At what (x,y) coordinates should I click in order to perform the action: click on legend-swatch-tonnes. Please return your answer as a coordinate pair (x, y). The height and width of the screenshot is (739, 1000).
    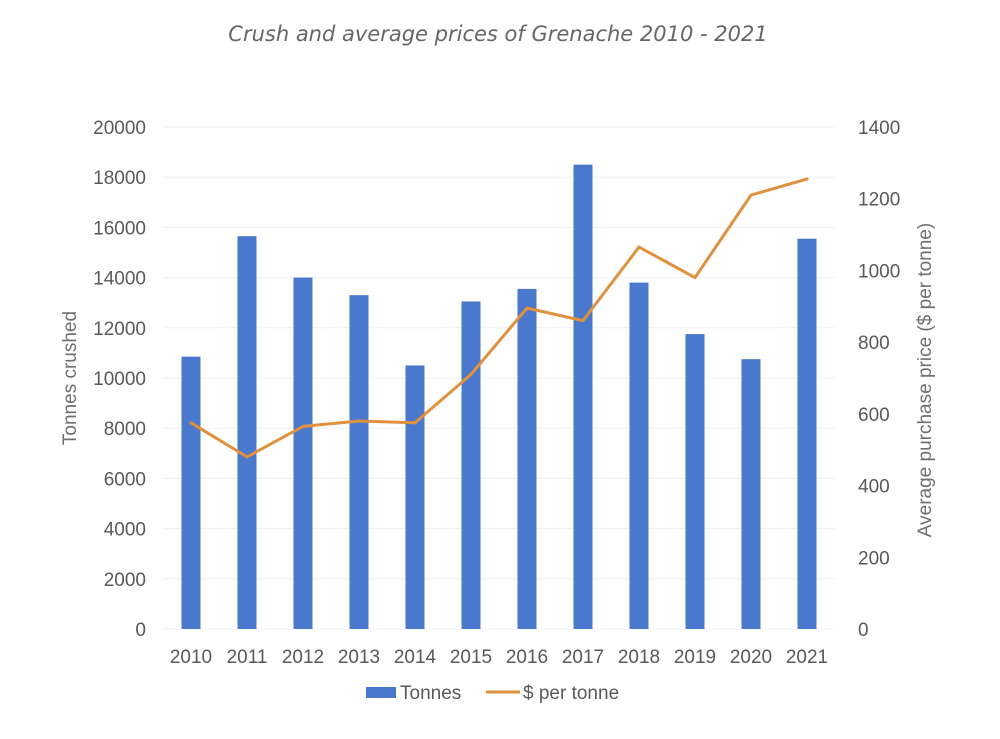
    Looking at the image, I should click on (381, 692).